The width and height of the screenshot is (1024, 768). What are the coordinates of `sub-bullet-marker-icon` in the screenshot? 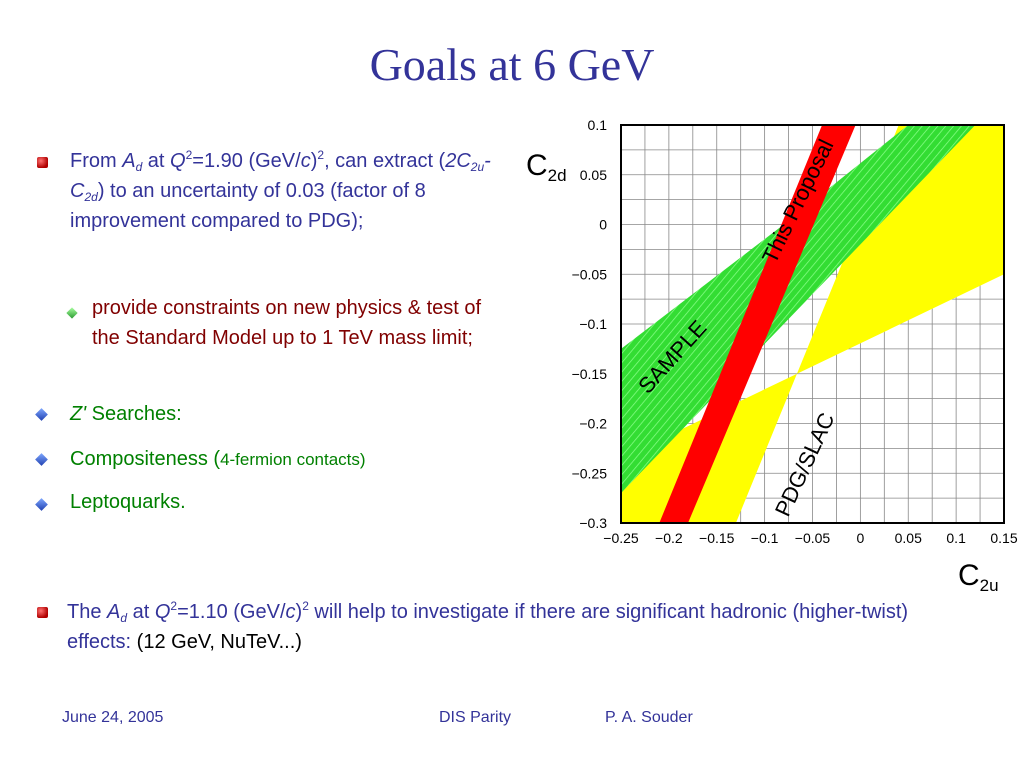 It's located at (72, 313).